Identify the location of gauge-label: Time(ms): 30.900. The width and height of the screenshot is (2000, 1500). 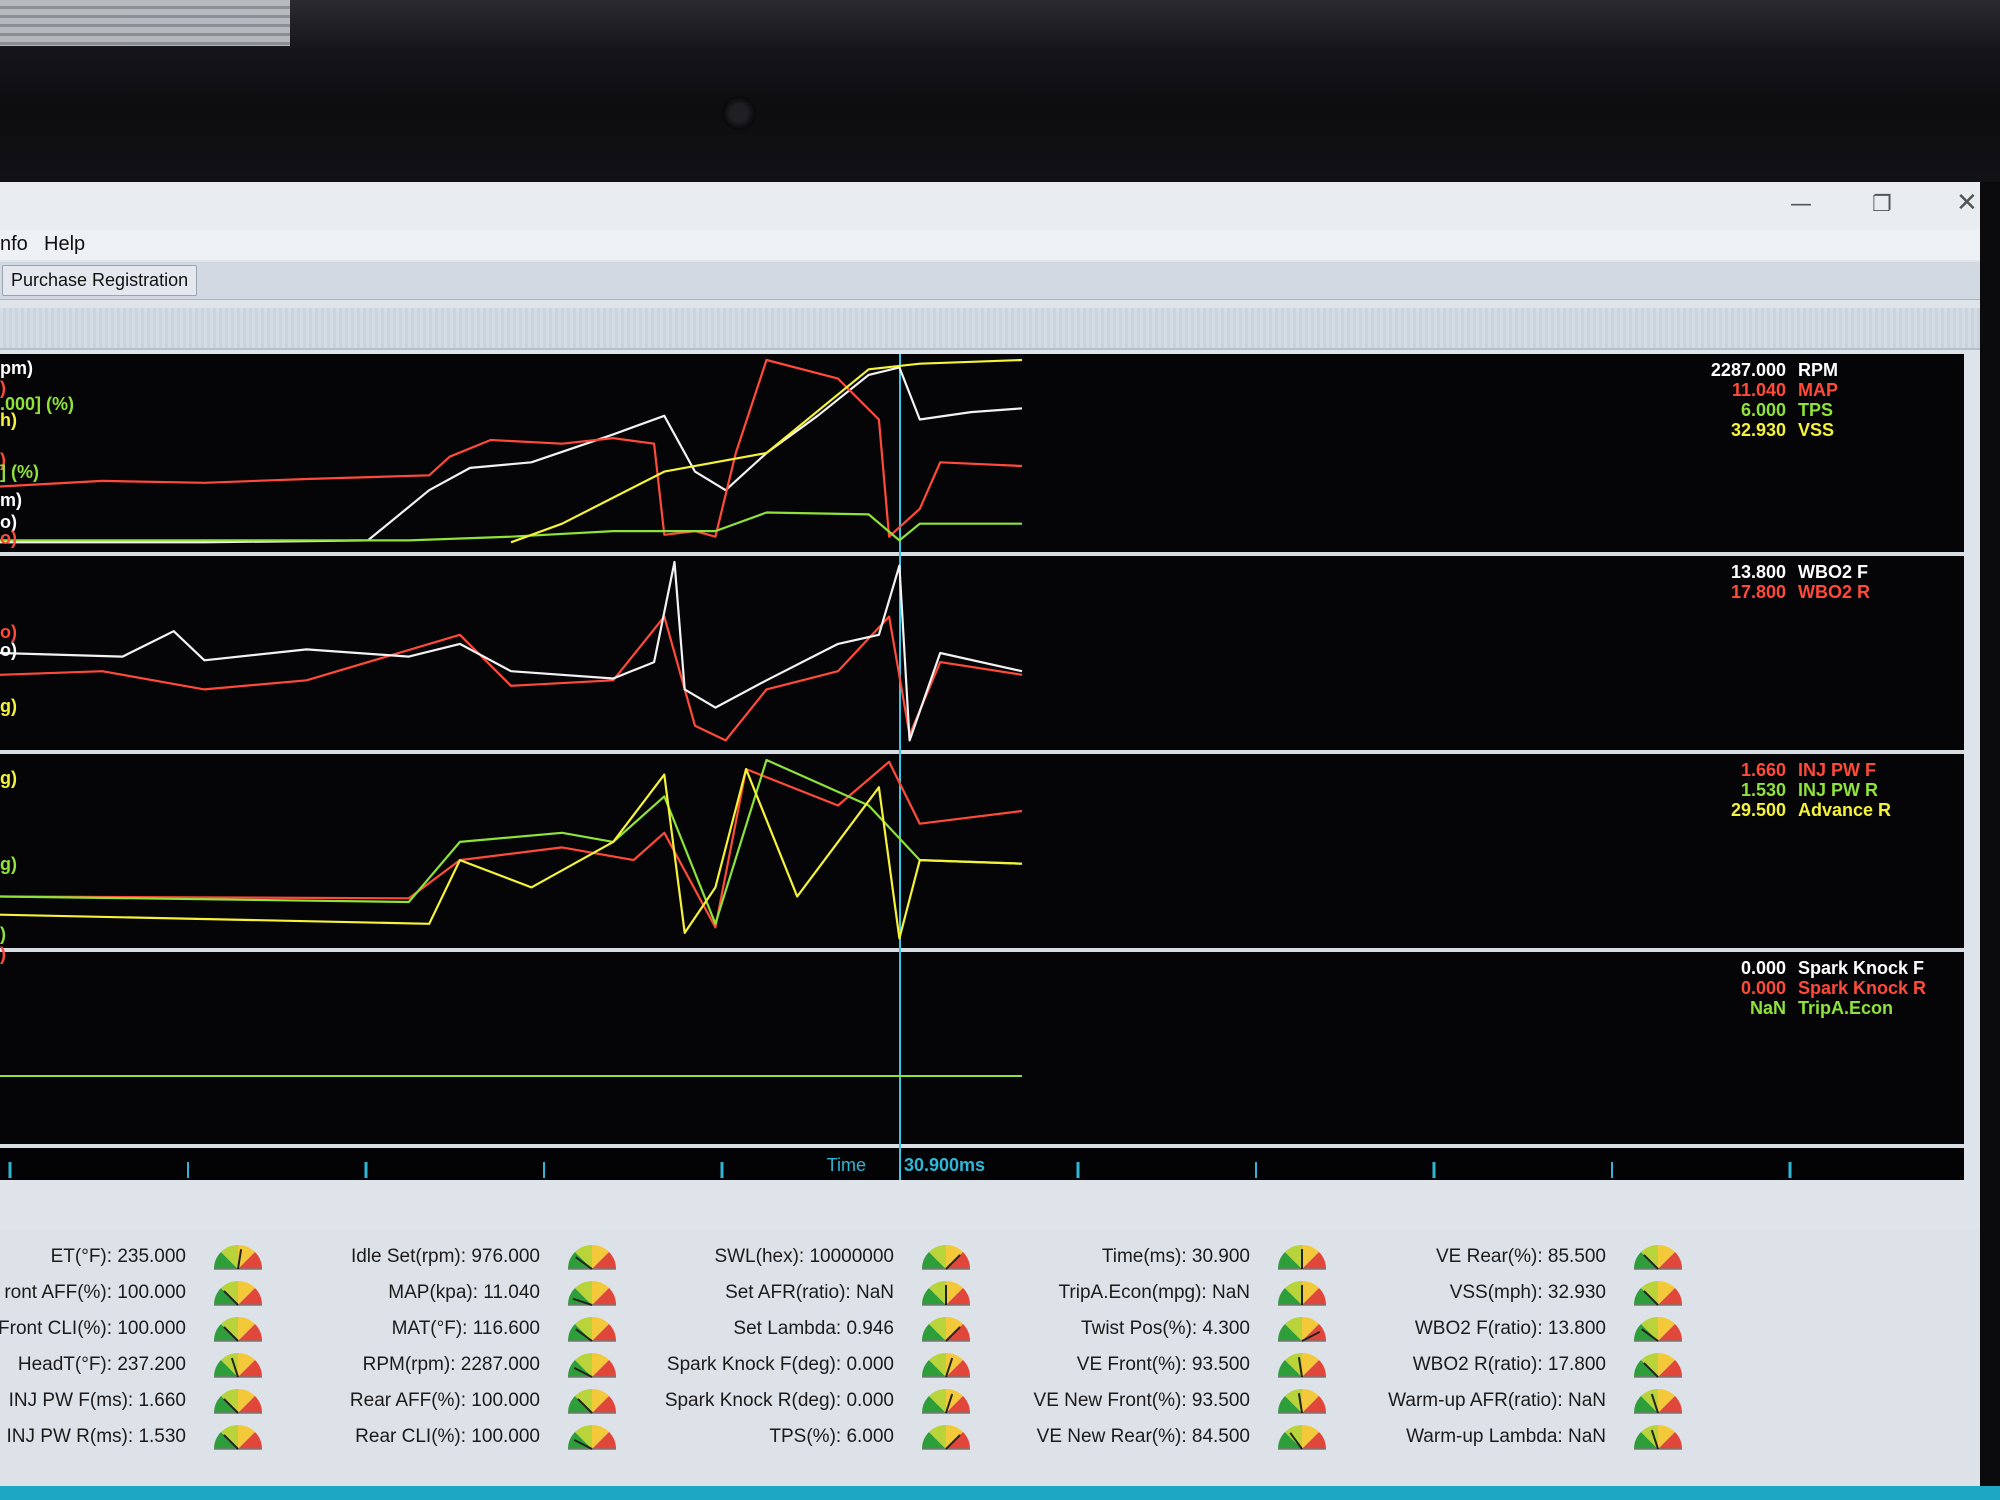
(1175, 1256).